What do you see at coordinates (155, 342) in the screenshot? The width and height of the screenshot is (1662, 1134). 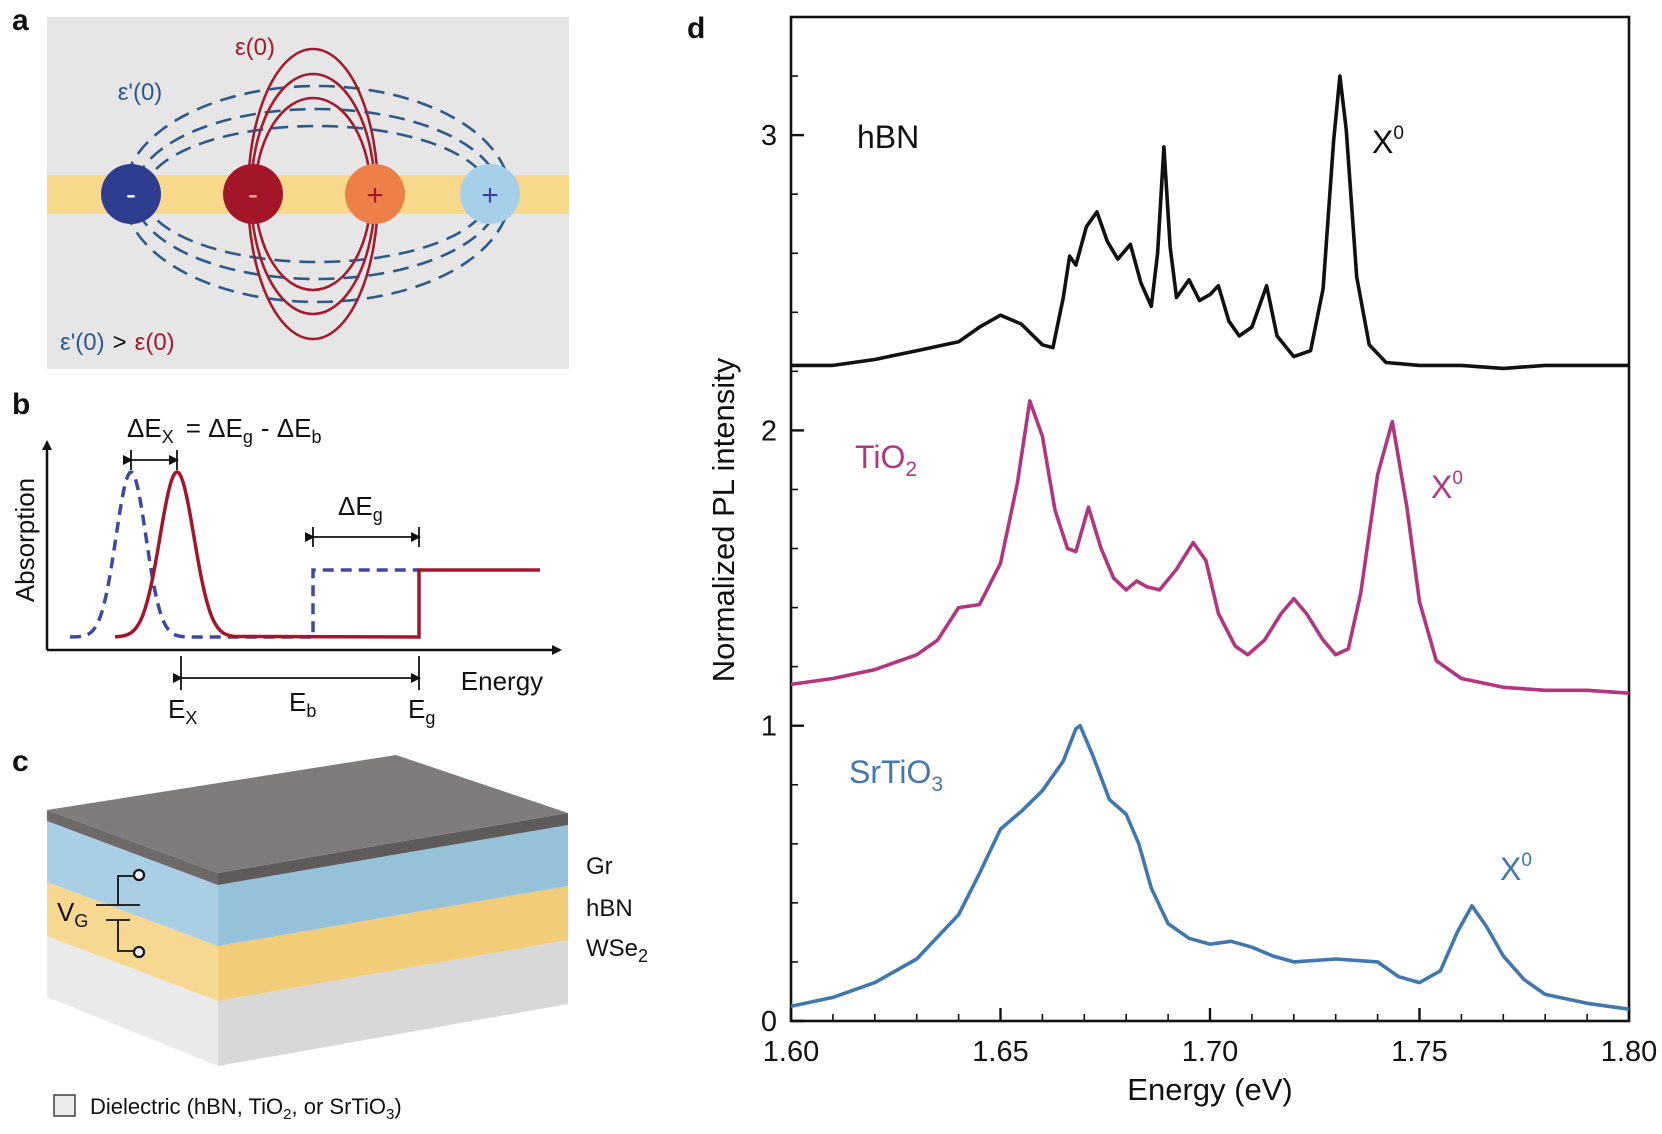 I see `eps-comparison-red: ε(0)` at bounding box center [155, 342].